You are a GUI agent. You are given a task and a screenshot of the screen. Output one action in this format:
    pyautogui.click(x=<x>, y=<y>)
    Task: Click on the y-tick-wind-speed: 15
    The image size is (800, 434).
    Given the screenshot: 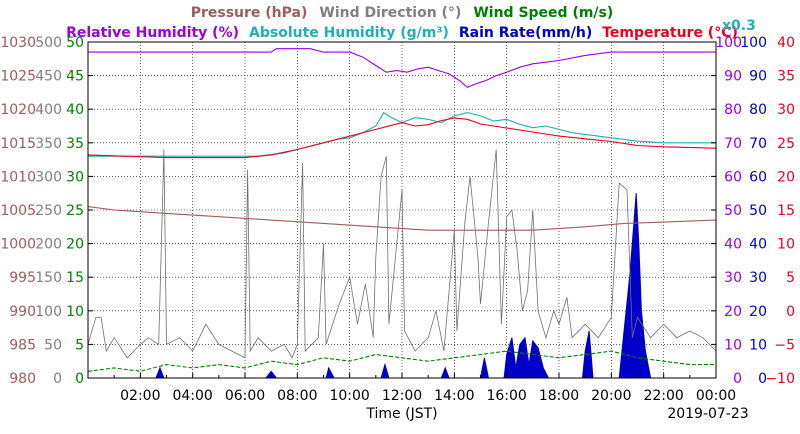 What is the action you would take?
    pyautogui.click(x=75, y=278)
    